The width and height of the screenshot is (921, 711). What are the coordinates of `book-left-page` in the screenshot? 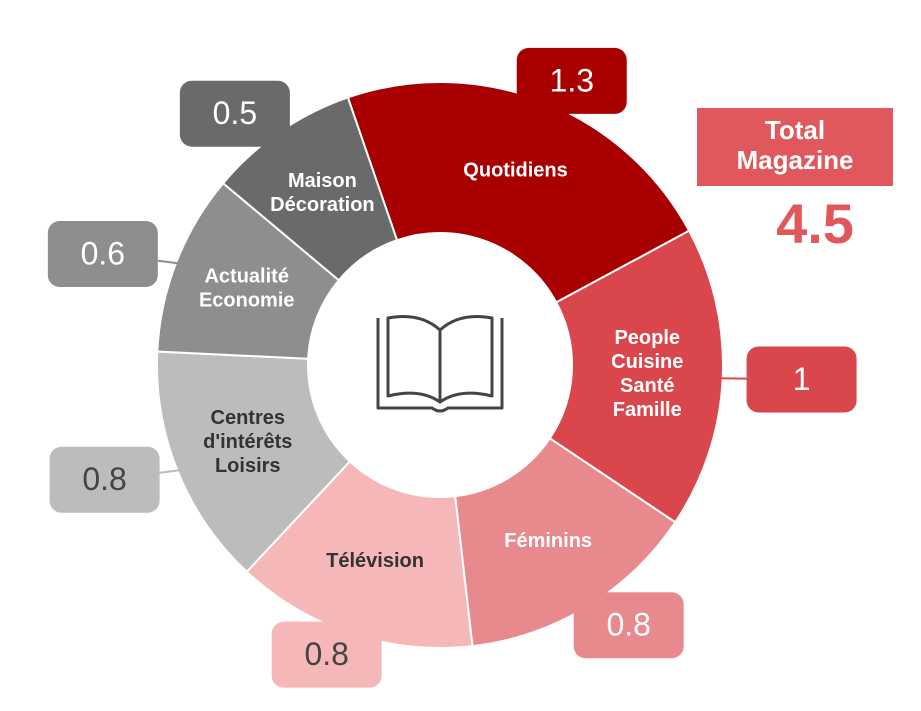 It's located at (414, 359).